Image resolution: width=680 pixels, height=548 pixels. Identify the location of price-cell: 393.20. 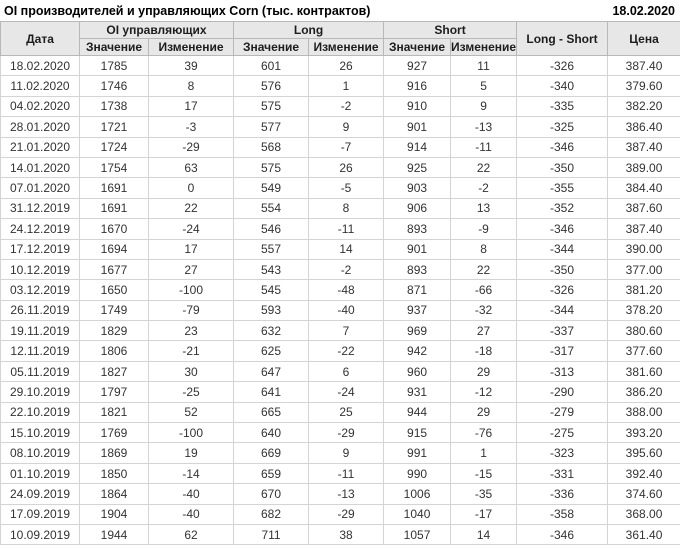
(643, 433).